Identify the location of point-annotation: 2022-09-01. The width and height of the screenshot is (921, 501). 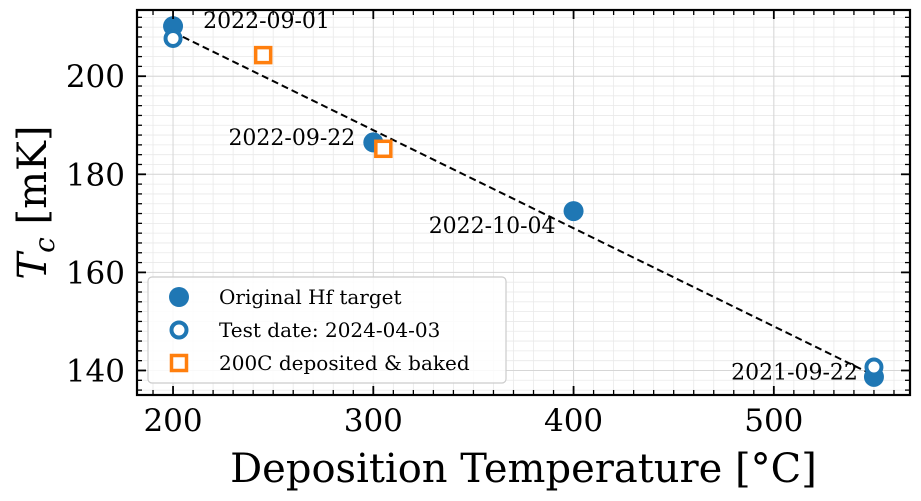
(266, 21).